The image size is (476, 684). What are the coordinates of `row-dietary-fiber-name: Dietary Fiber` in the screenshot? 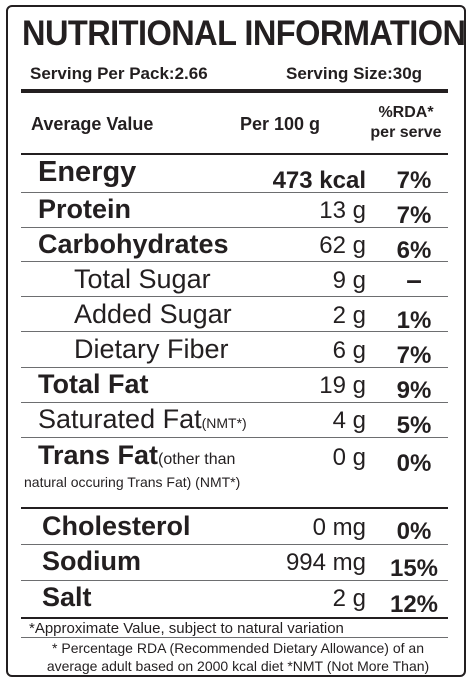 It's located at (151, 349).